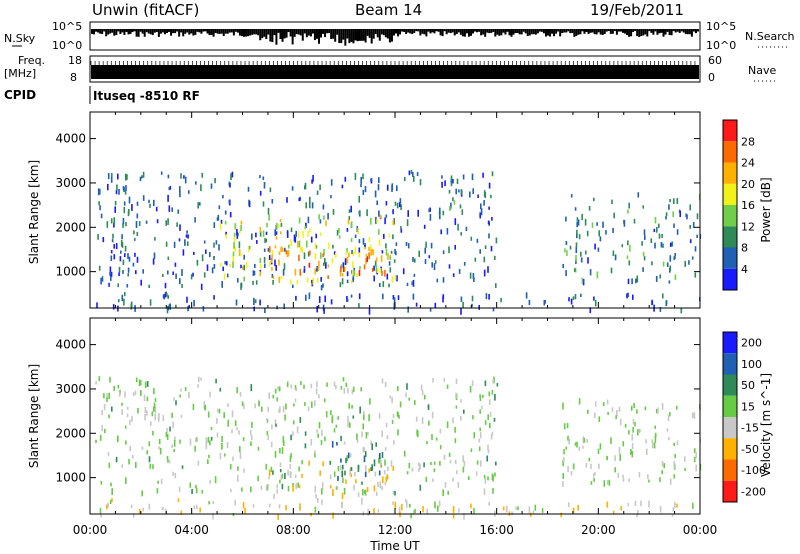  I want to click on beam-title: Beam 14, so click(388, 10).